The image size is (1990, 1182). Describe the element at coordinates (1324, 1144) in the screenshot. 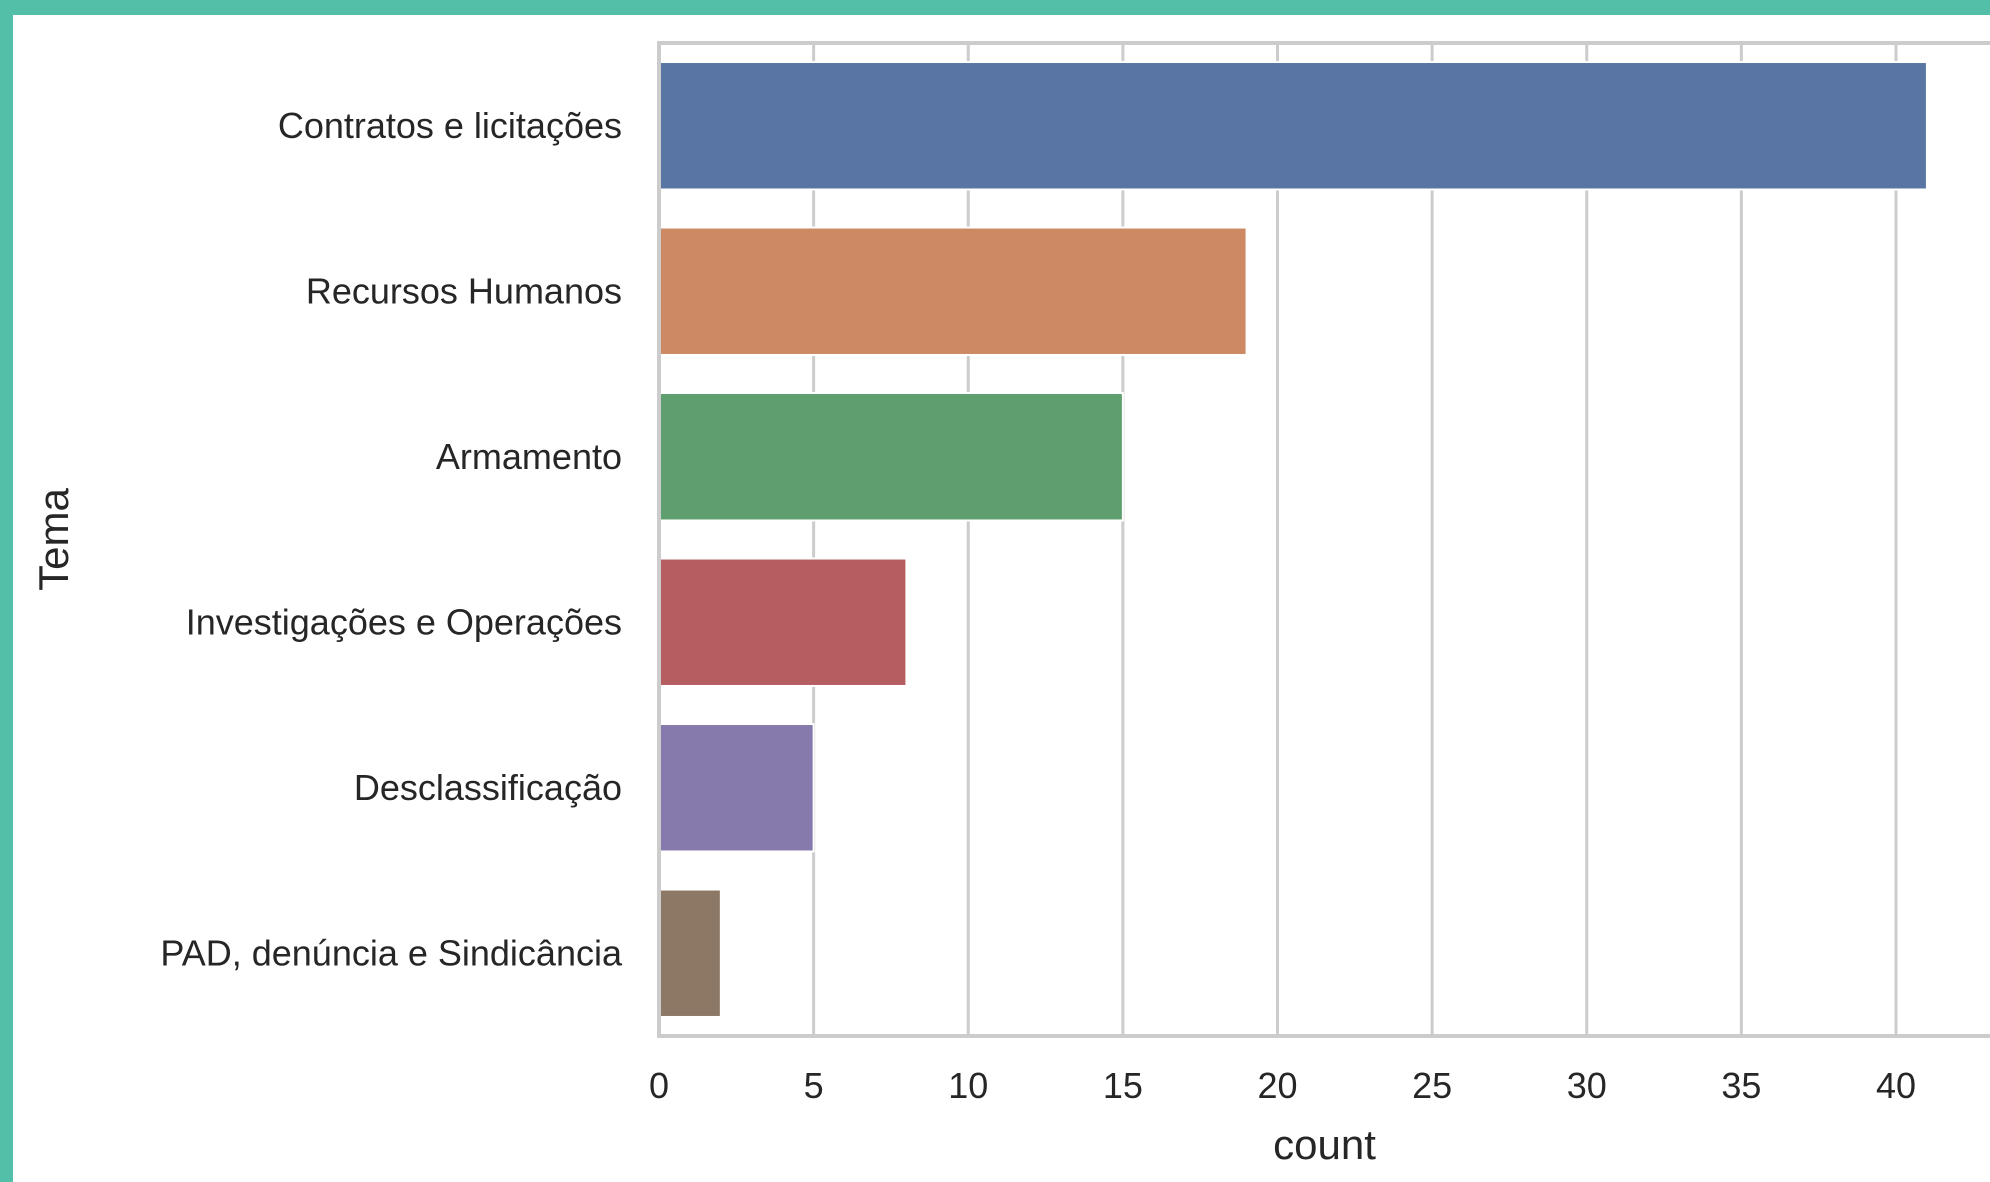

I see `x-axis-label: count` at that location.